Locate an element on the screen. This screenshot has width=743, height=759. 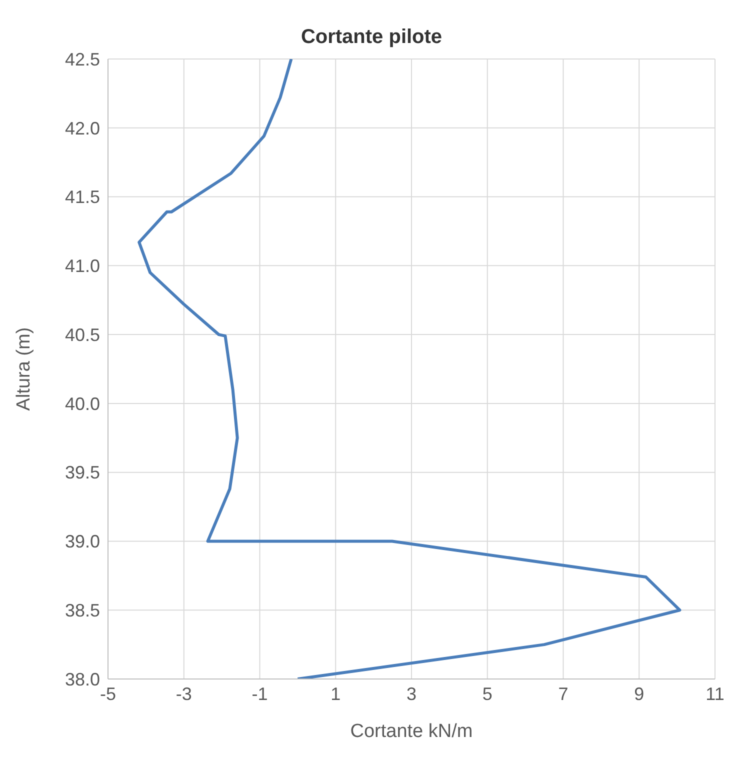
x-tick-label: 1 is located at coordinates (335, 694).